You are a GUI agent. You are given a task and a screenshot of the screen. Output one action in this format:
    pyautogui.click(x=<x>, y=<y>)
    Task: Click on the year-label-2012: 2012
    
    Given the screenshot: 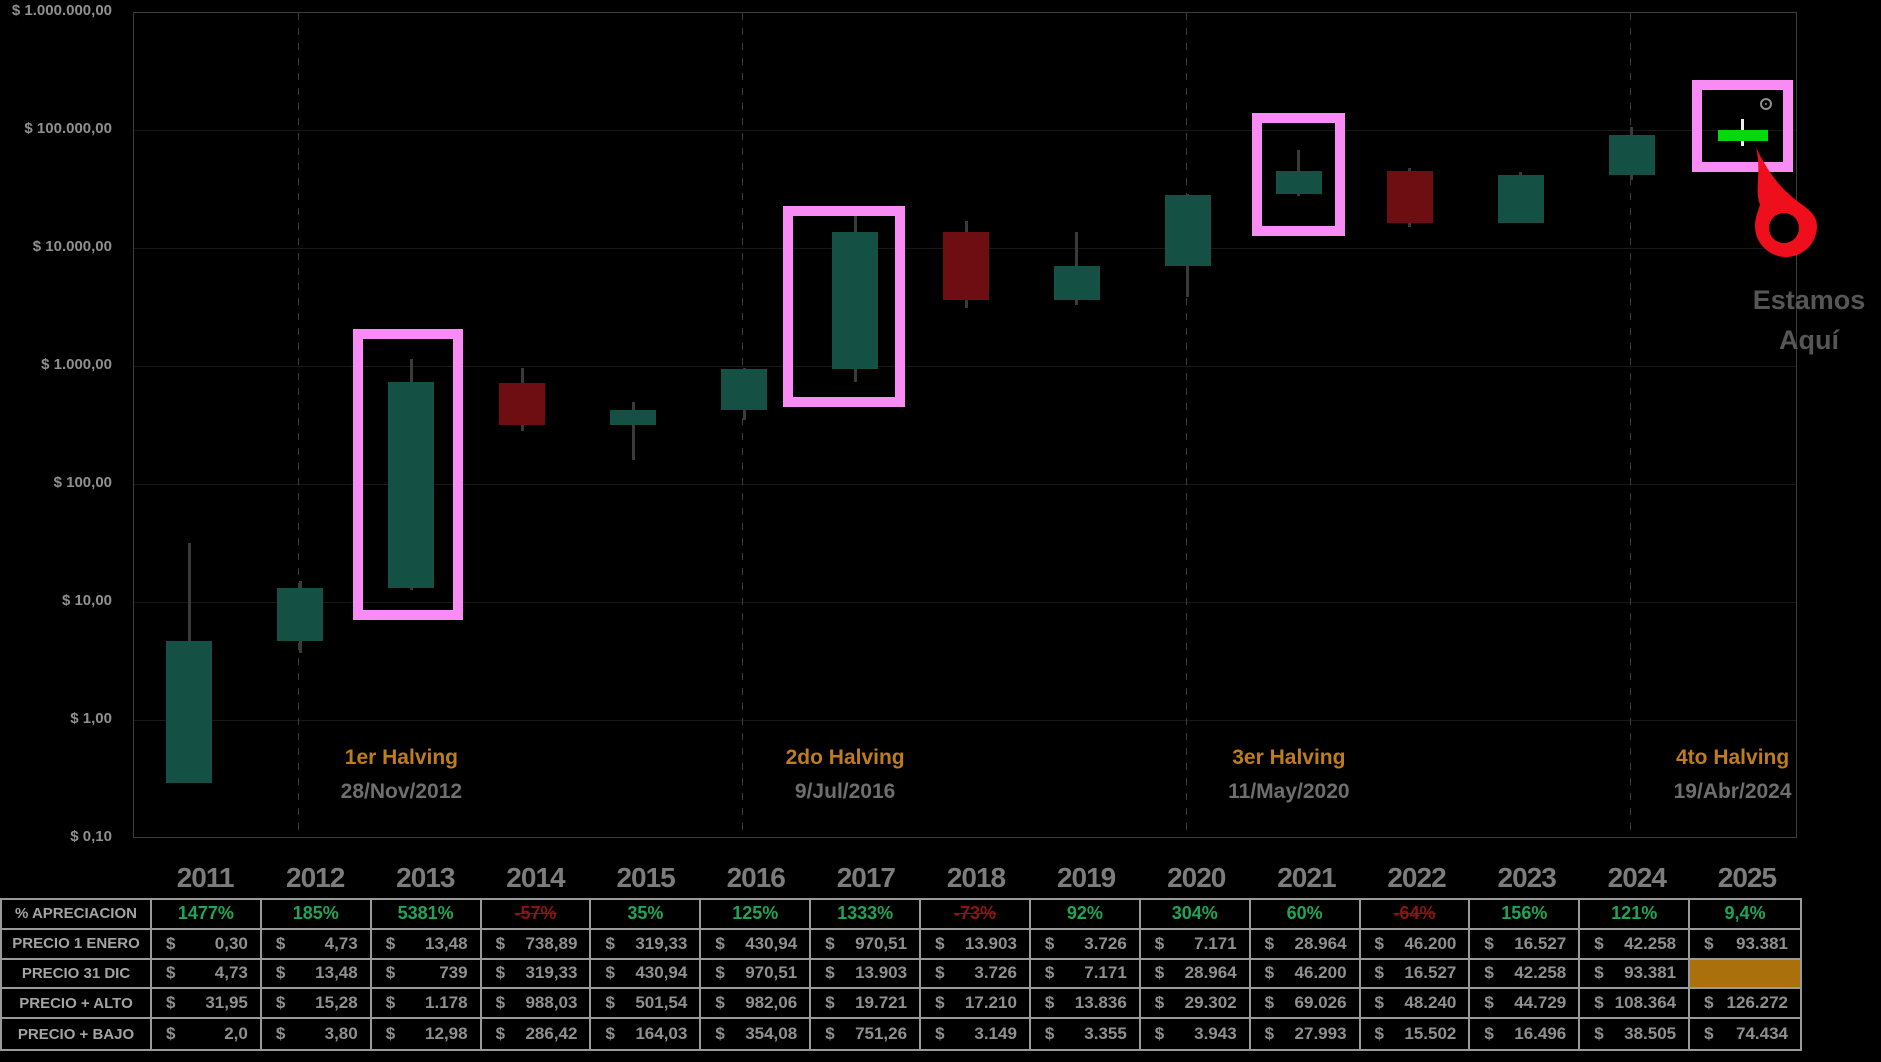 What is the action you would take?
    pyautogui.click(x=315, y=877)
    